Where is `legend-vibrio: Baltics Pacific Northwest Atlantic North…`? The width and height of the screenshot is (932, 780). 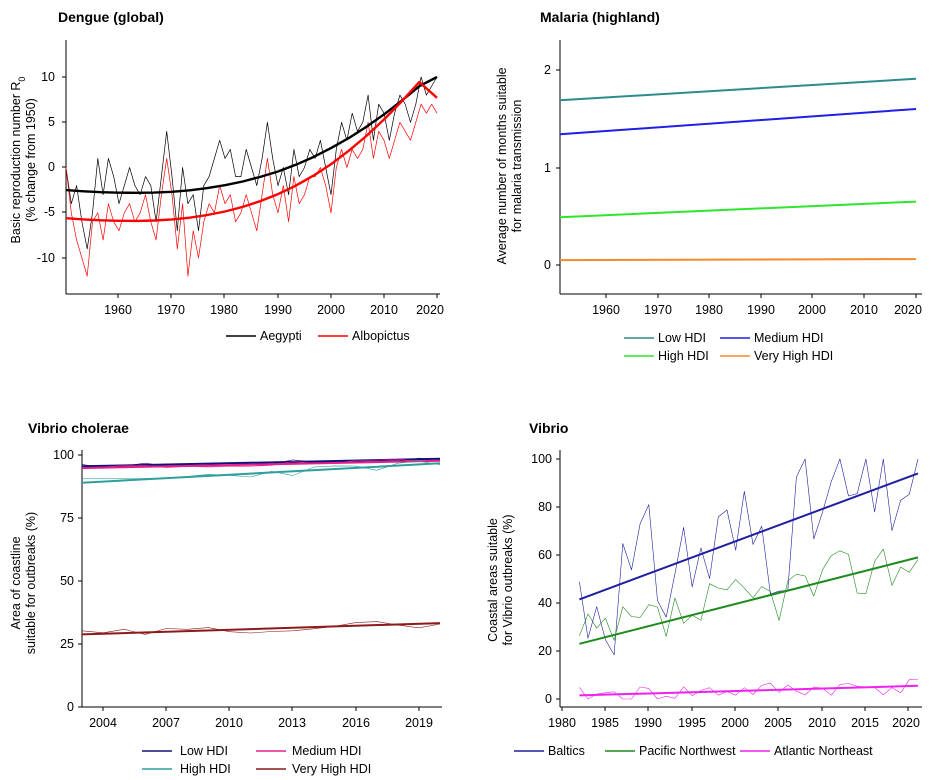 legend-vibrio: Baltics Pacific Northwest Atlantic North… is located at coordinates (693, 751).